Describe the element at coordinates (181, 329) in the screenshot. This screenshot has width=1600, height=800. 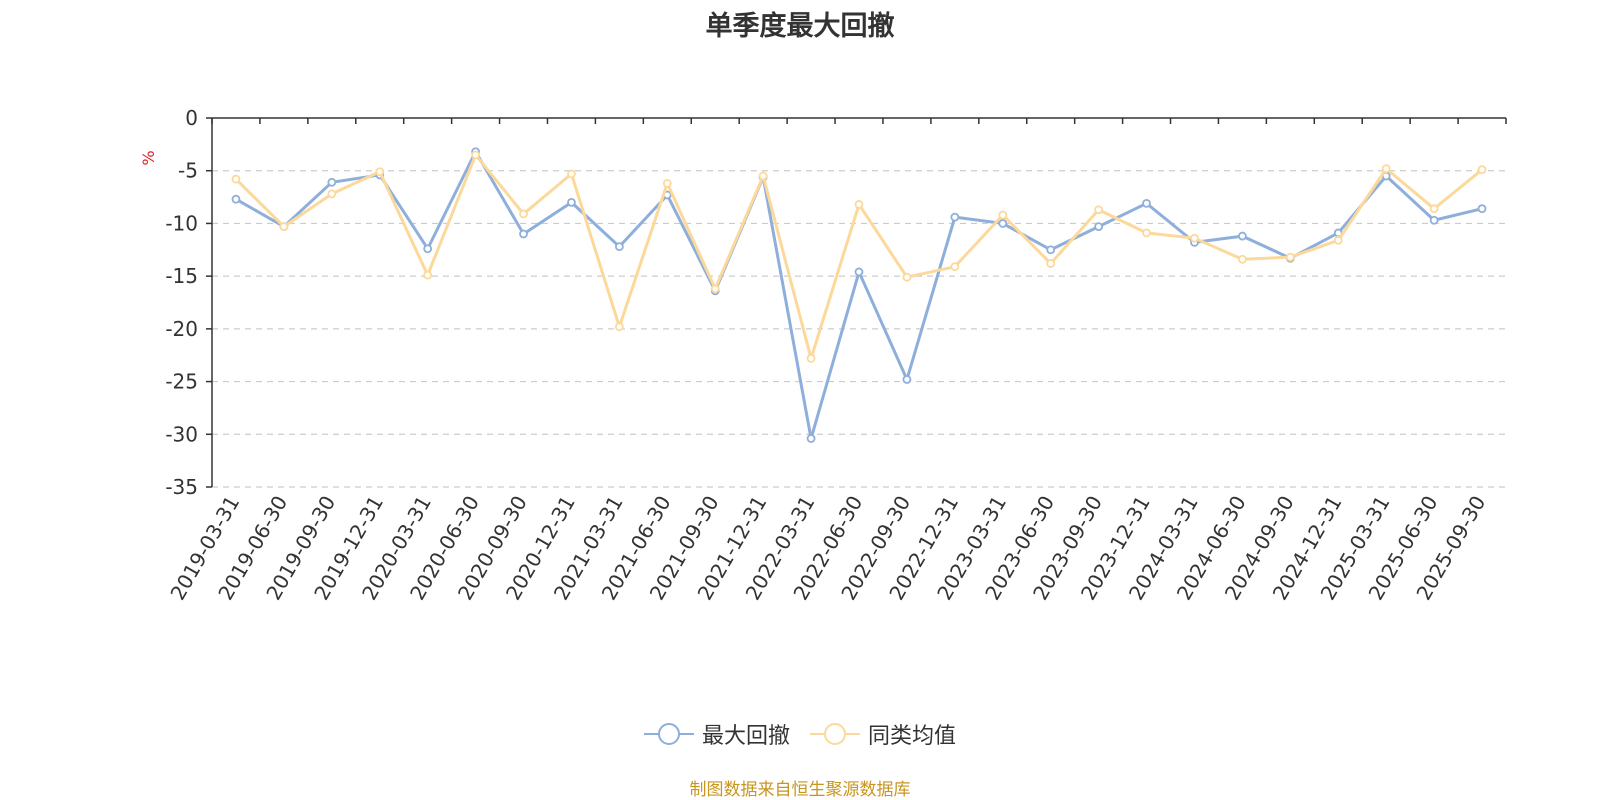
I see `y-tick-label-4: -20` at that location.